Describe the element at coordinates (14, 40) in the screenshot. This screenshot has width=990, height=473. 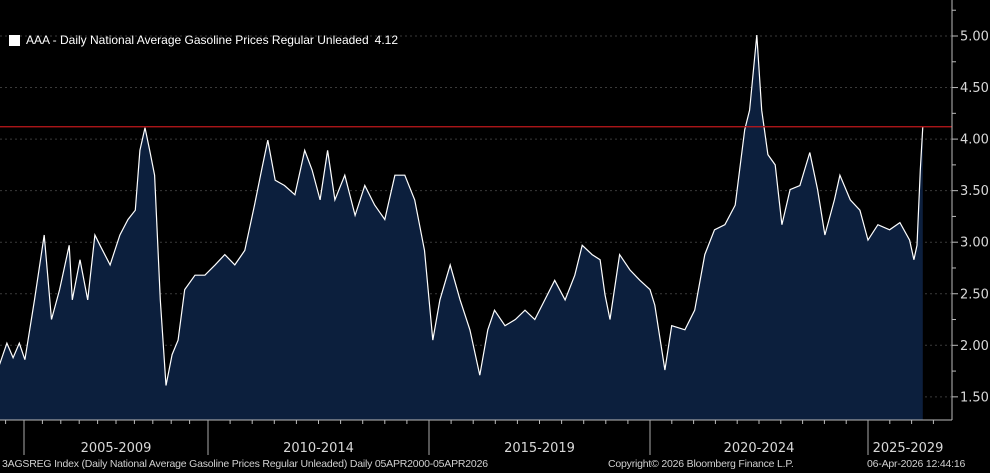
I see `legend-swatch` at that location.